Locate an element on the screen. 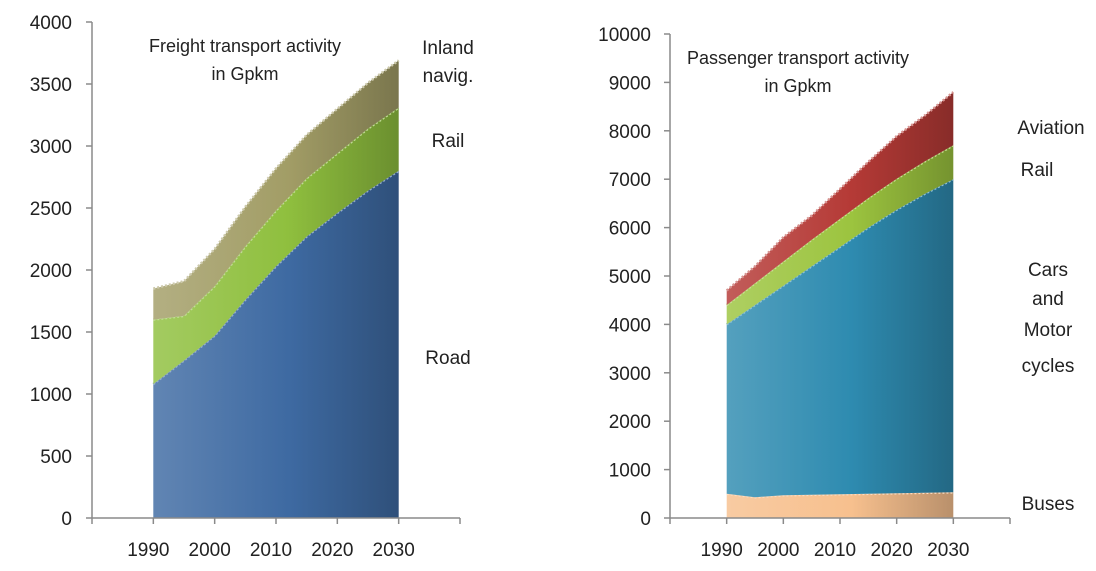  area-buses is located at coordinates (840, 505).